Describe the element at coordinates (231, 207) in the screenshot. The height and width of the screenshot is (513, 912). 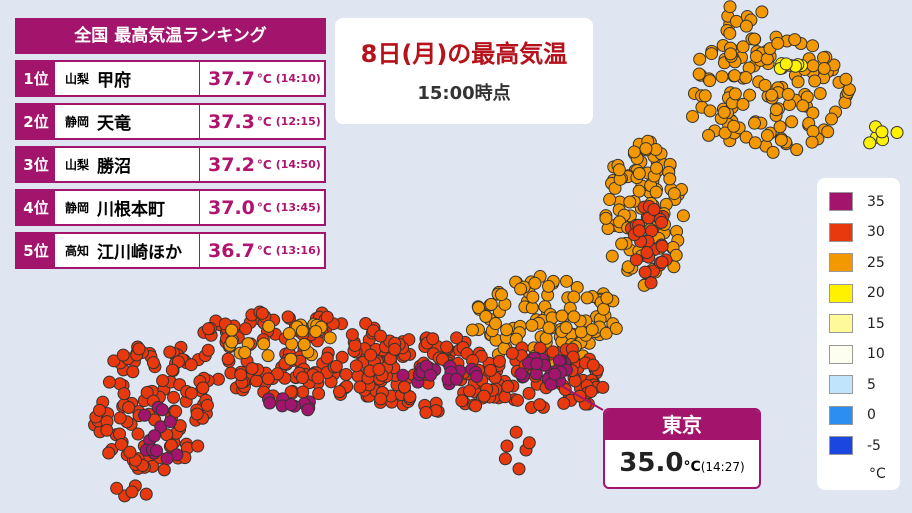
I see `temperature: 37.0` at that location.